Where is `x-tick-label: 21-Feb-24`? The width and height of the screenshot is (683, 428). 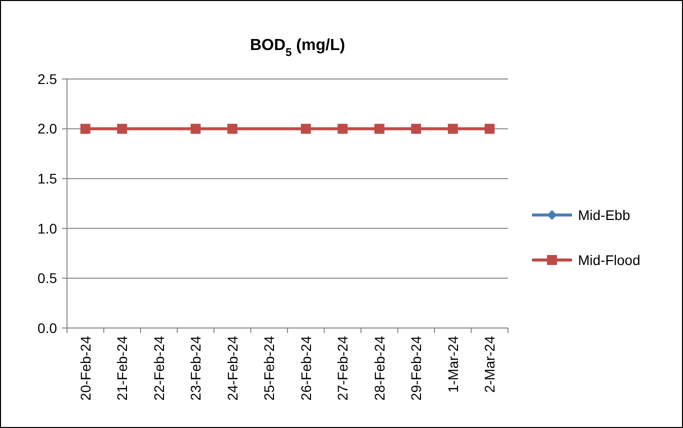
x-tick-label: 21-Feb-24 is located at coordinates (122, 368).